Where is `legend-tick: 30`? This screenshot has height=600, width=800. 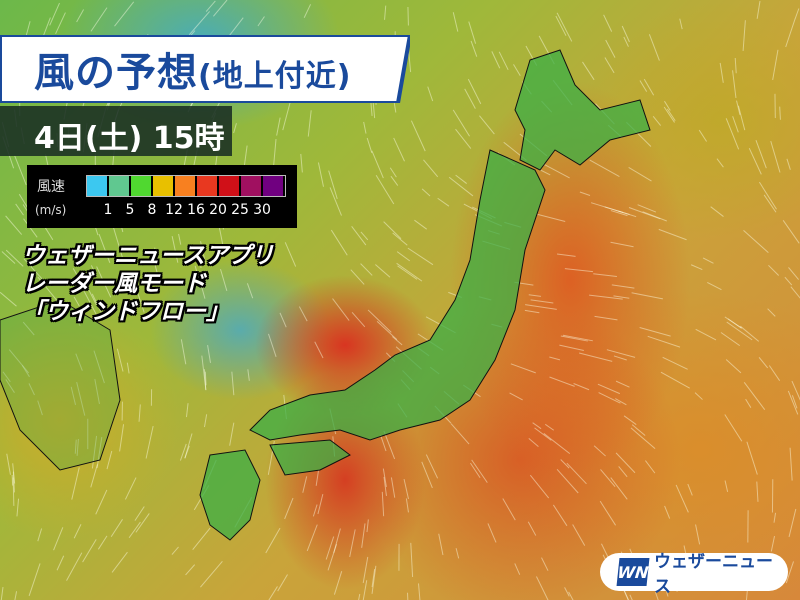
legend-tick: 30 is located at coordinates (262, 210).